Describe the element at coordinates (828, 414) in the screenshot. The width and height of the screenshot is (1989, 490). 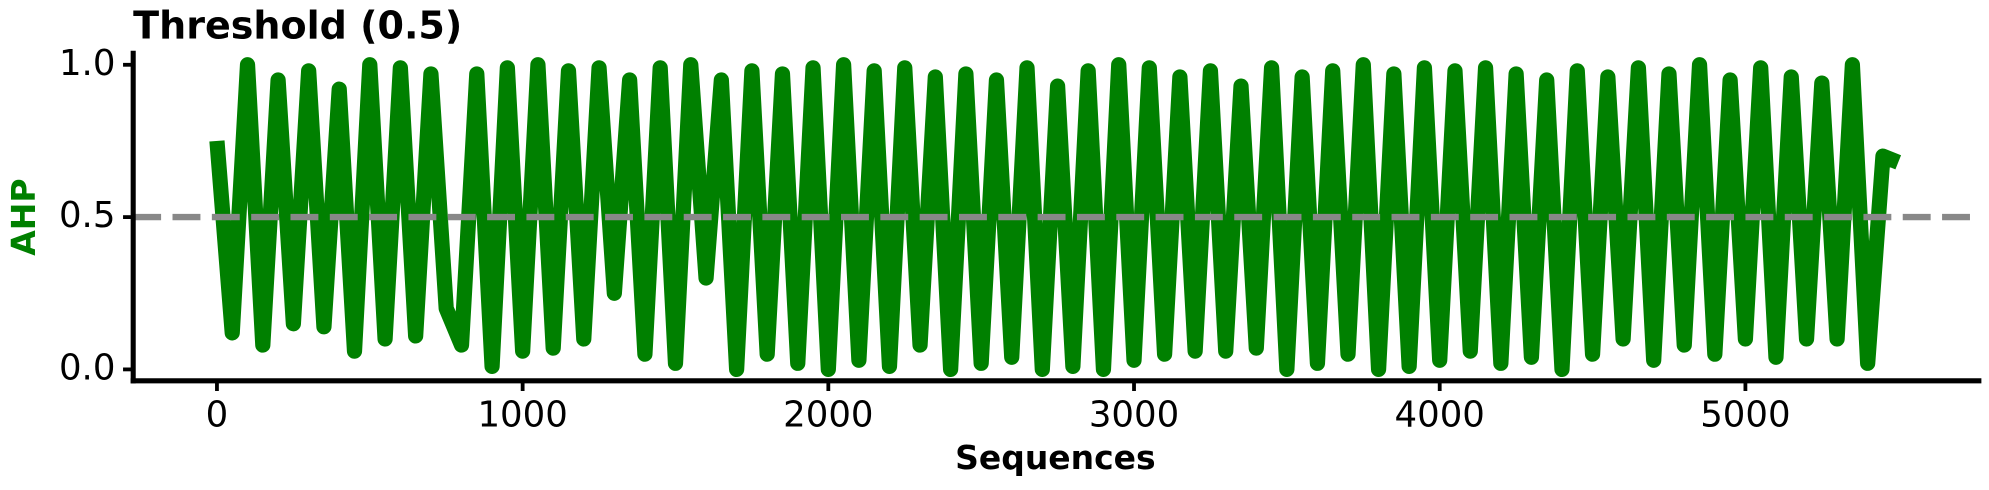
I see `x-tick-label: 2000` at that location.